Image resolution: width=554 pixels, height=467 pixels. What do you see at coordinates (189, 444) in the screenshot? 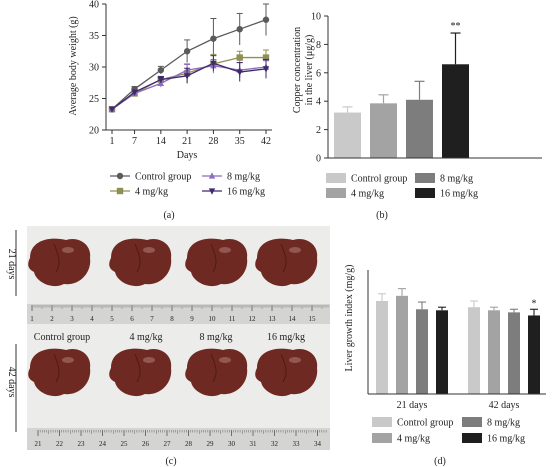
I see `ruler-number: 28` at bounding box center [189, 444].